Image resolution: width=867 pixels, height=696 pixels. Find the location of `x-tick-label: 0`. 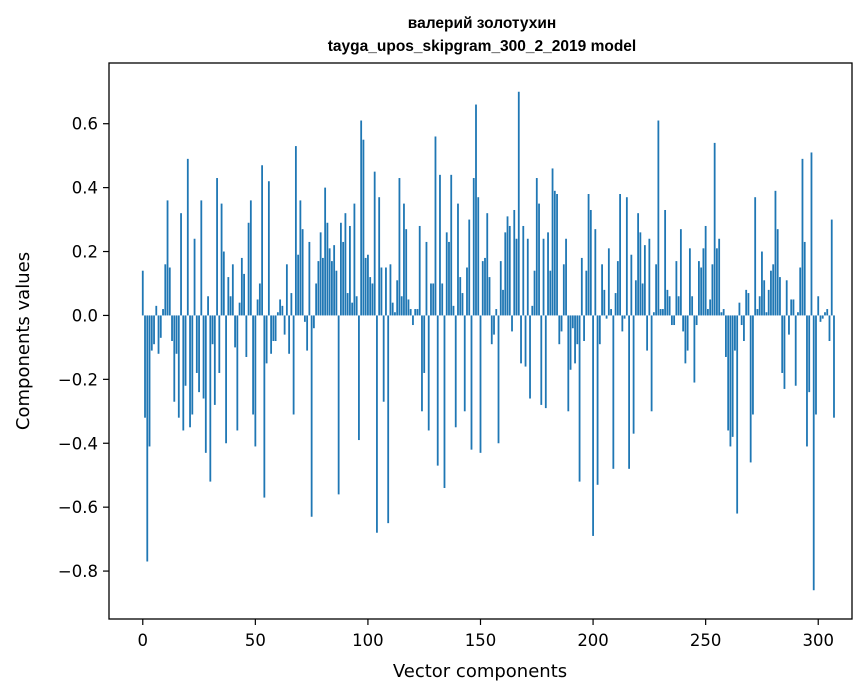

x-tick-label: 0 is located at coordinates (143, 640).